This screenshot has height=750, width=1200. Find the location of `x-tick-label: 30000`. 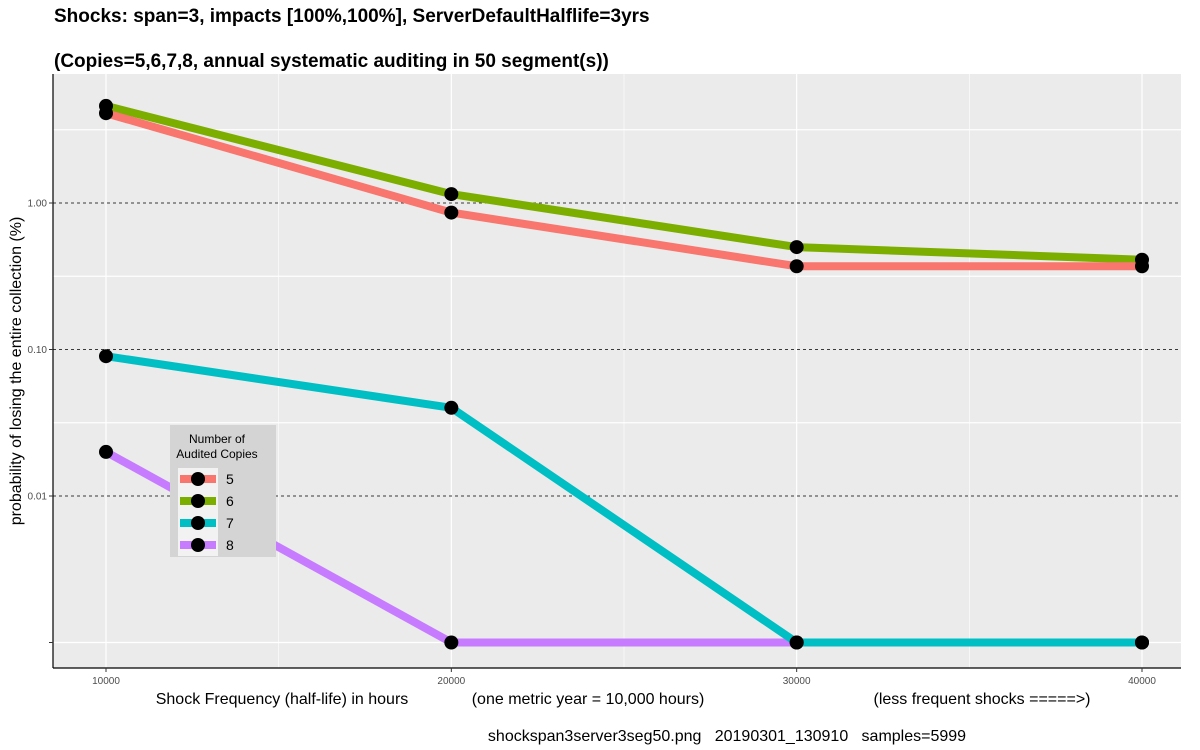

x-tick-label: 30000 is located at coordinates (797, 681).